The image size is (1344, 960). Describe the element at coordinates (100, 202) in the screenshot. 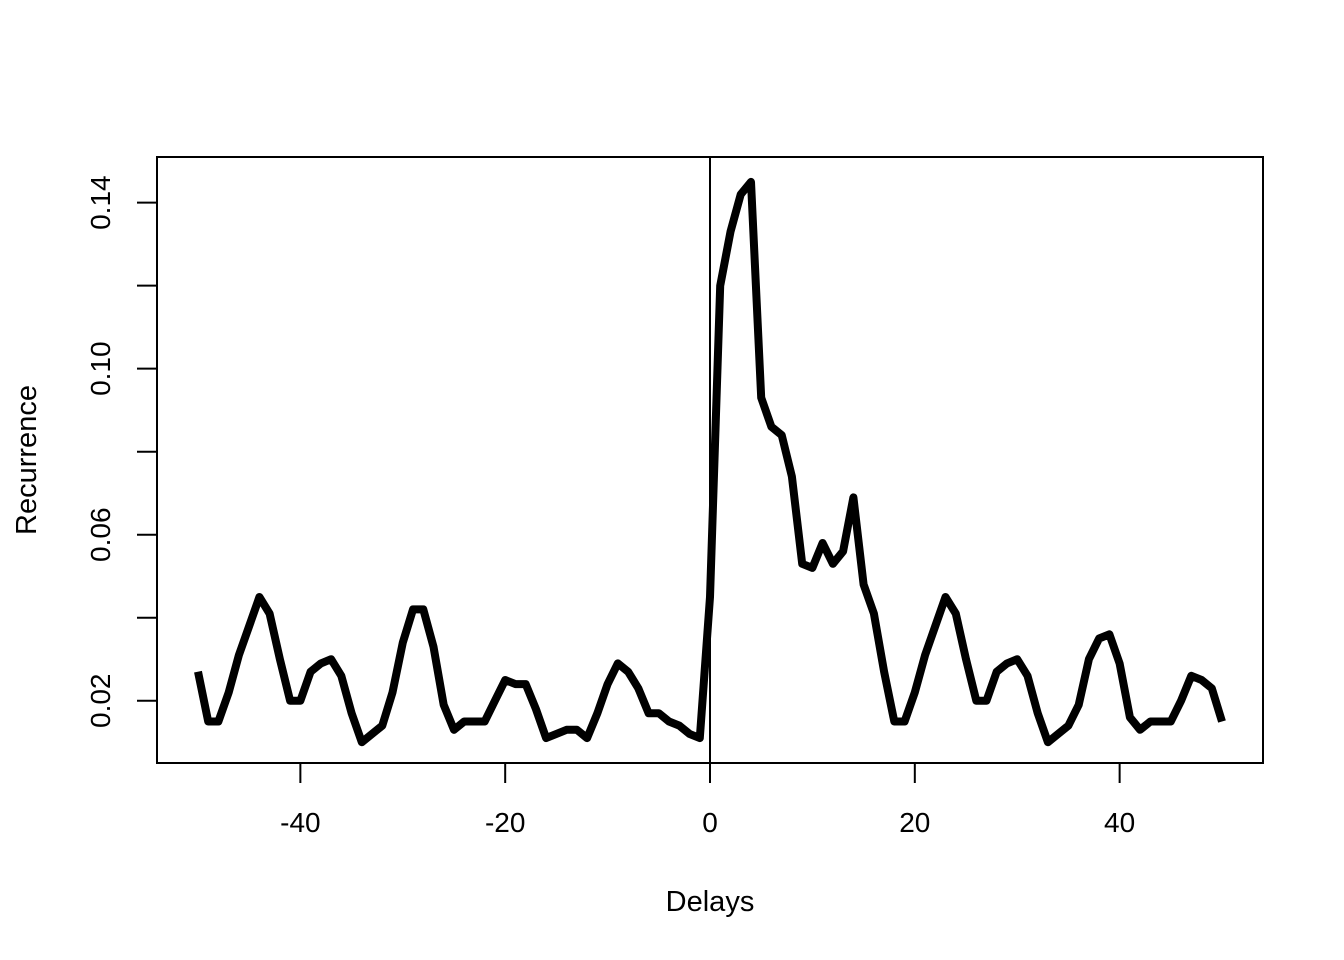

I see `y-tick-label: 0.14` at that location.